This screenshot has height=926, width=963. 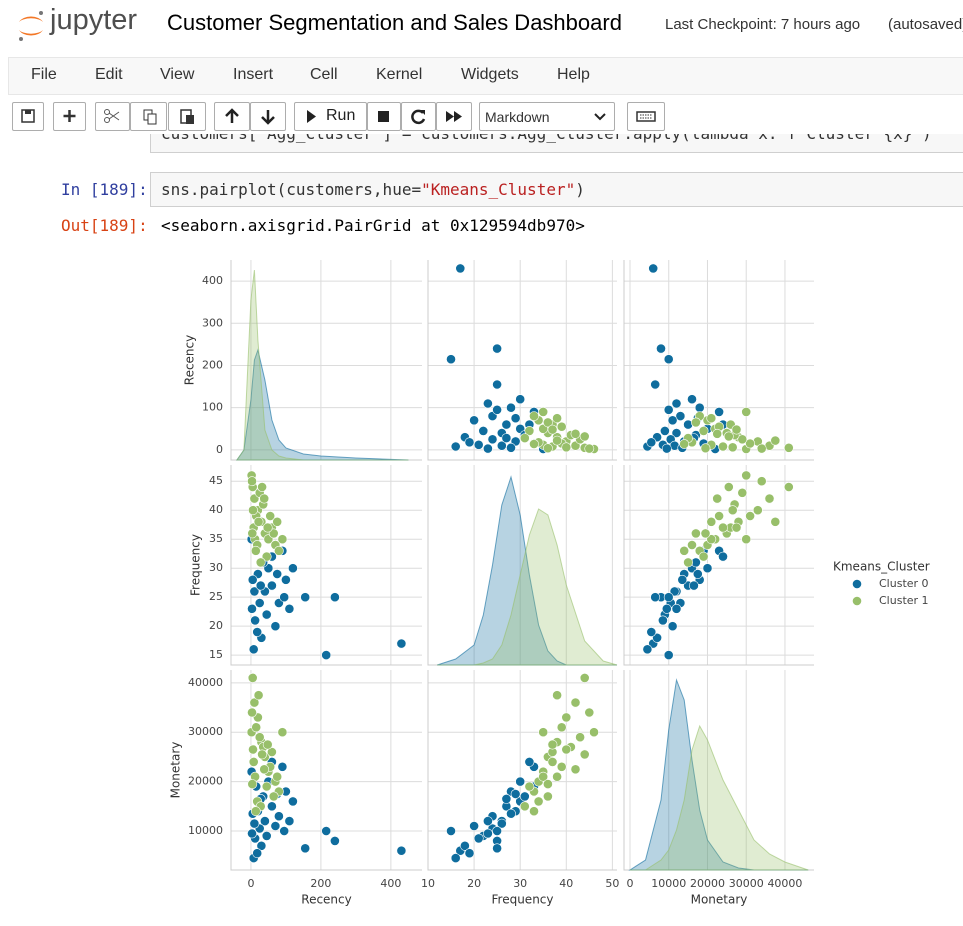 What do you see at coordinates (719, 797) in the screenshot?
I see `kde-area` at bounding box center [719, 797].